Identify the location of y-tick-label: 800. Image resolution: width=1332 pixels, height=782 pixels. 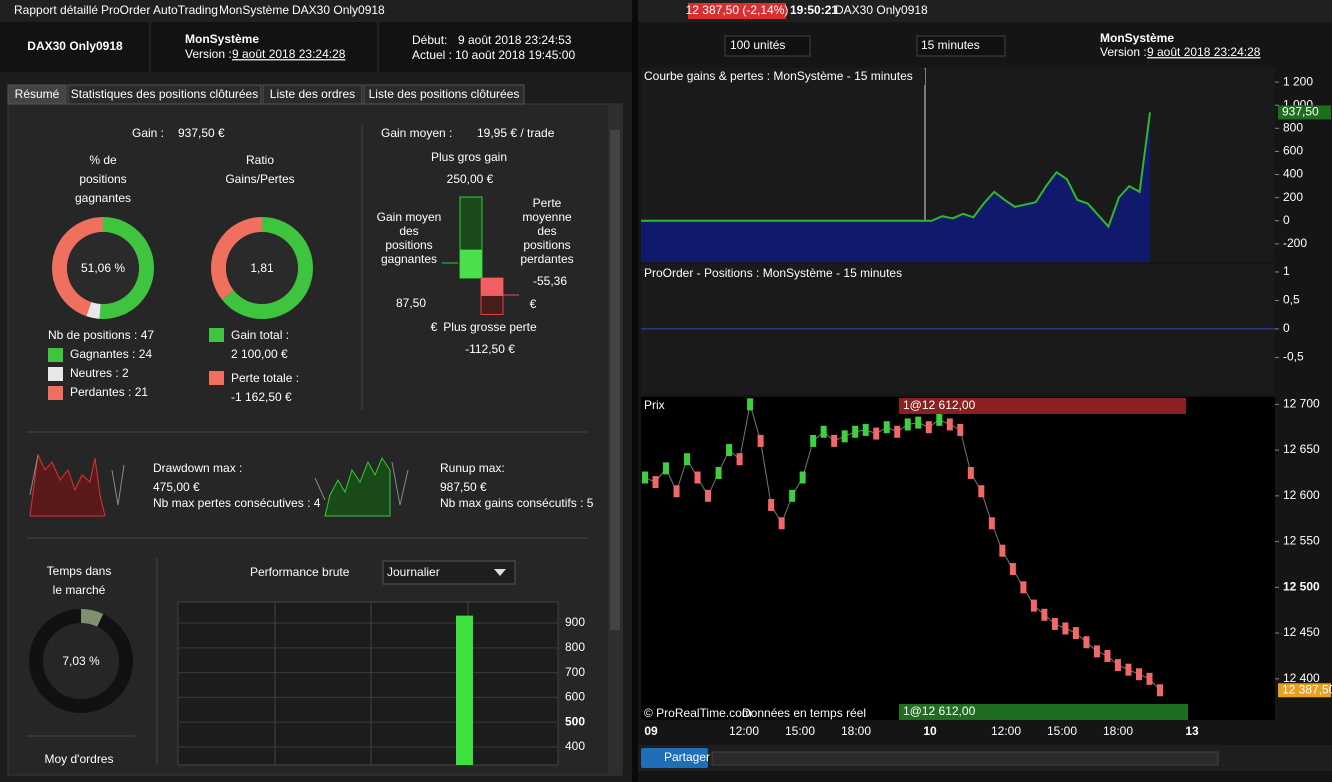
(1293, 127).